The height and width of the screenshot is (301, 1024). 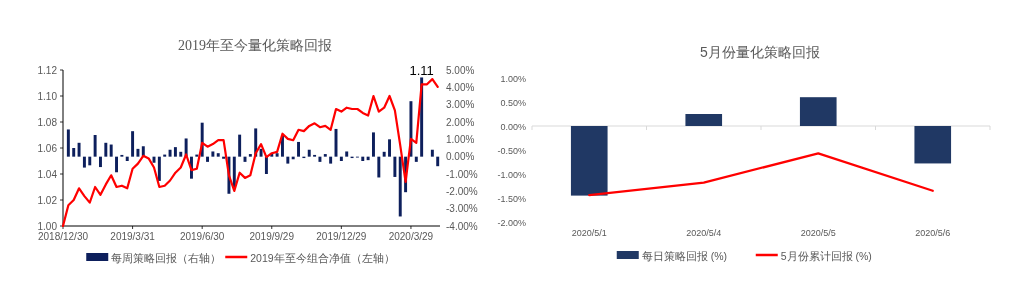 I want to click on y2-tick-label: 0.00%, so click(x=460, y=157).